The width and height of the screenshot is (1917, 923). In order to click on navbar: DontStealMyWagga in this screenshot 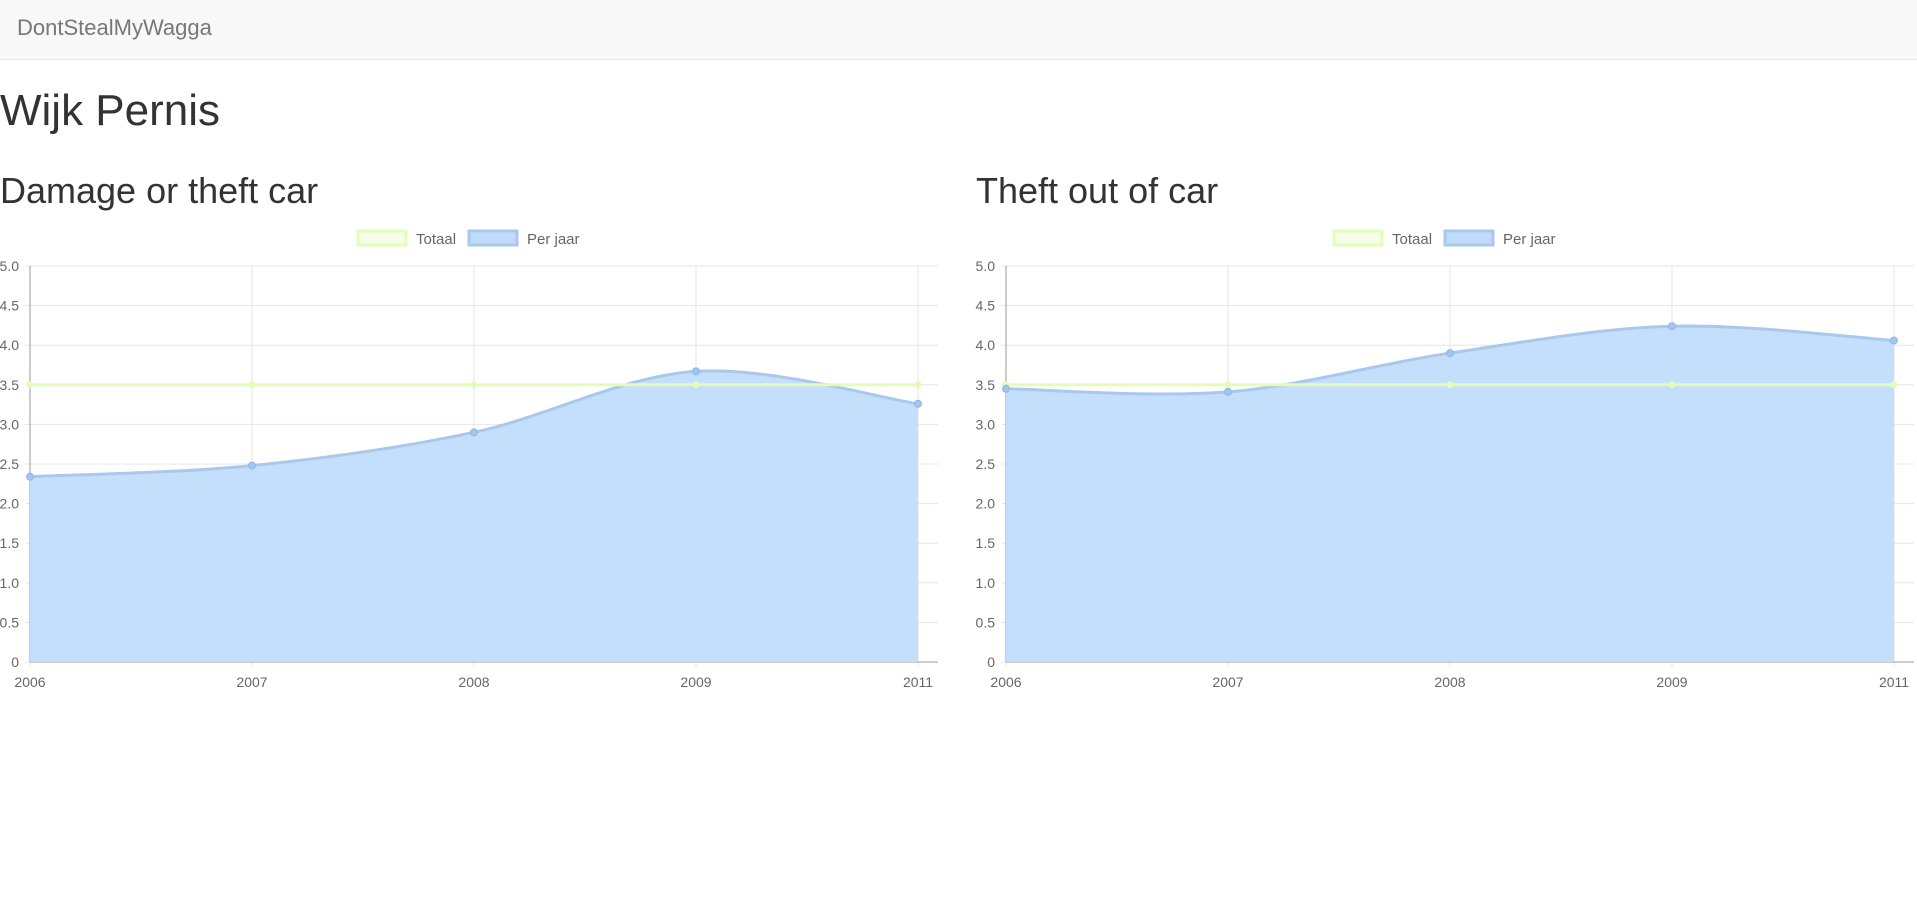, I will do `click(958, 30)`.